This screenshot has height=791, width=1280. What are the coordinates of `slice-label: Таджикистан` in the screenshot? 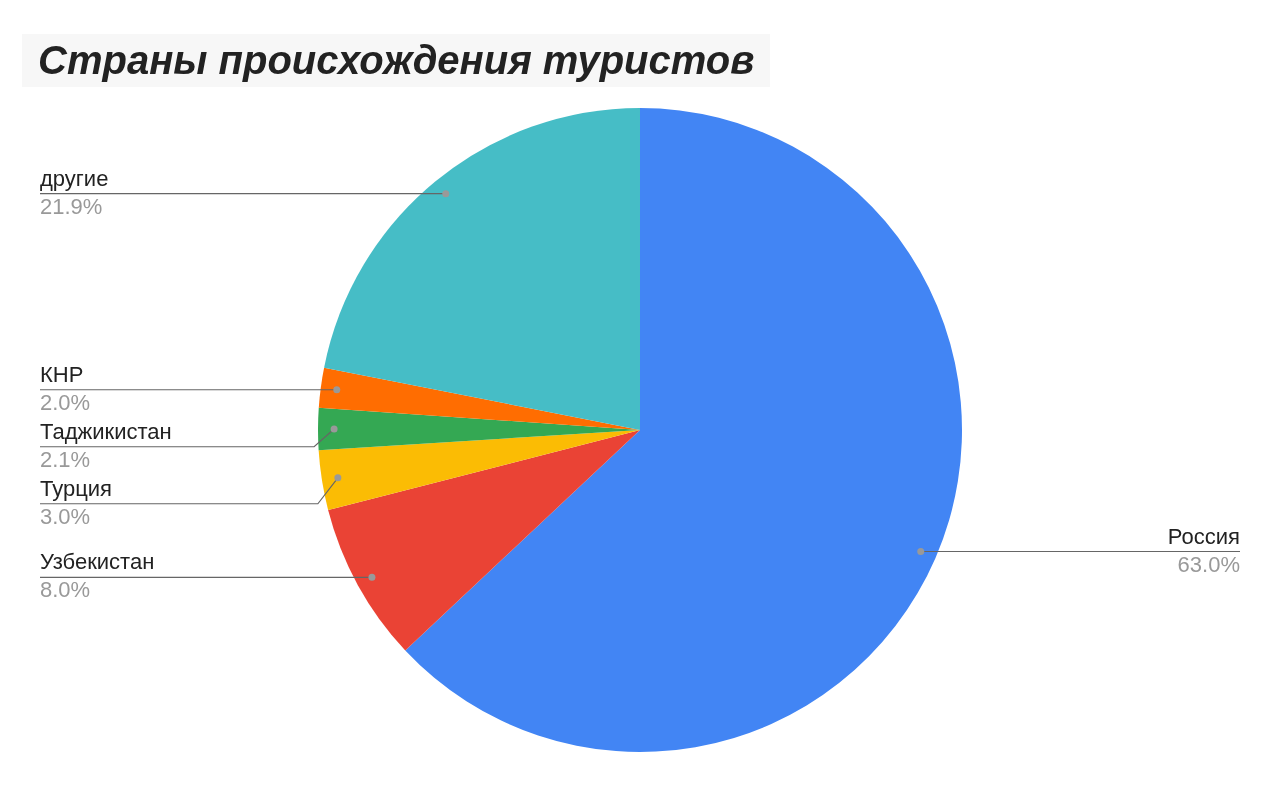 It's located at (106, 431).